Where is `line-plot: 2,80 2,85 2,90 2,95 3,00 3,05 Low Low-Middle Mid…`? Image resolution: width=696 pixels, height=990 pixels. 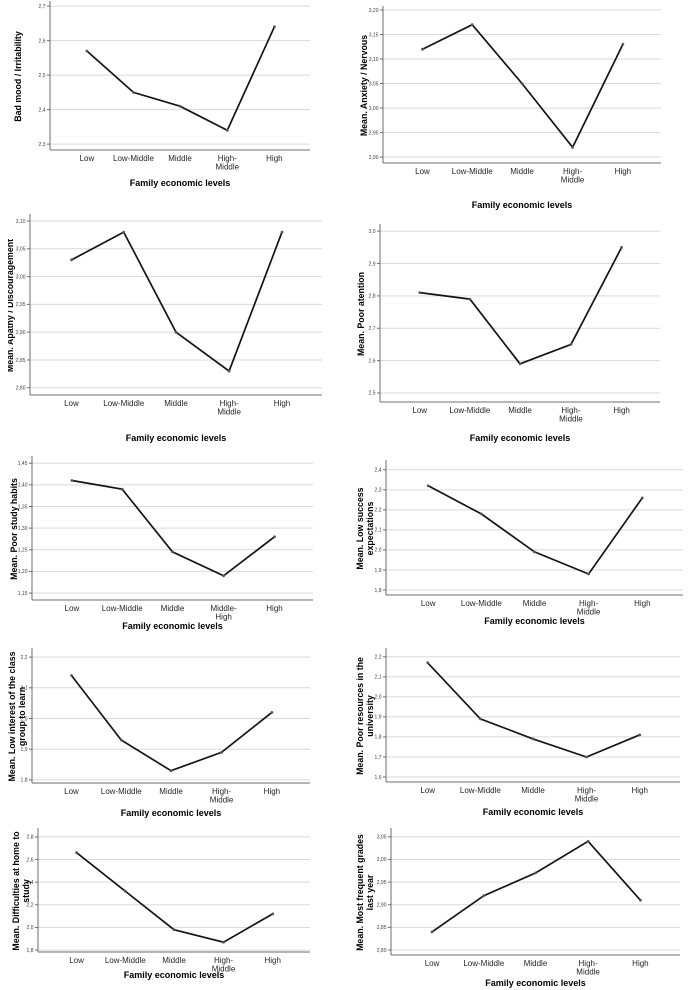
line-plot: 2,80 2,85 2,90 2,95 3,00 3,05 Low Low-Middle Mid… is located at coordinates (517, 908).